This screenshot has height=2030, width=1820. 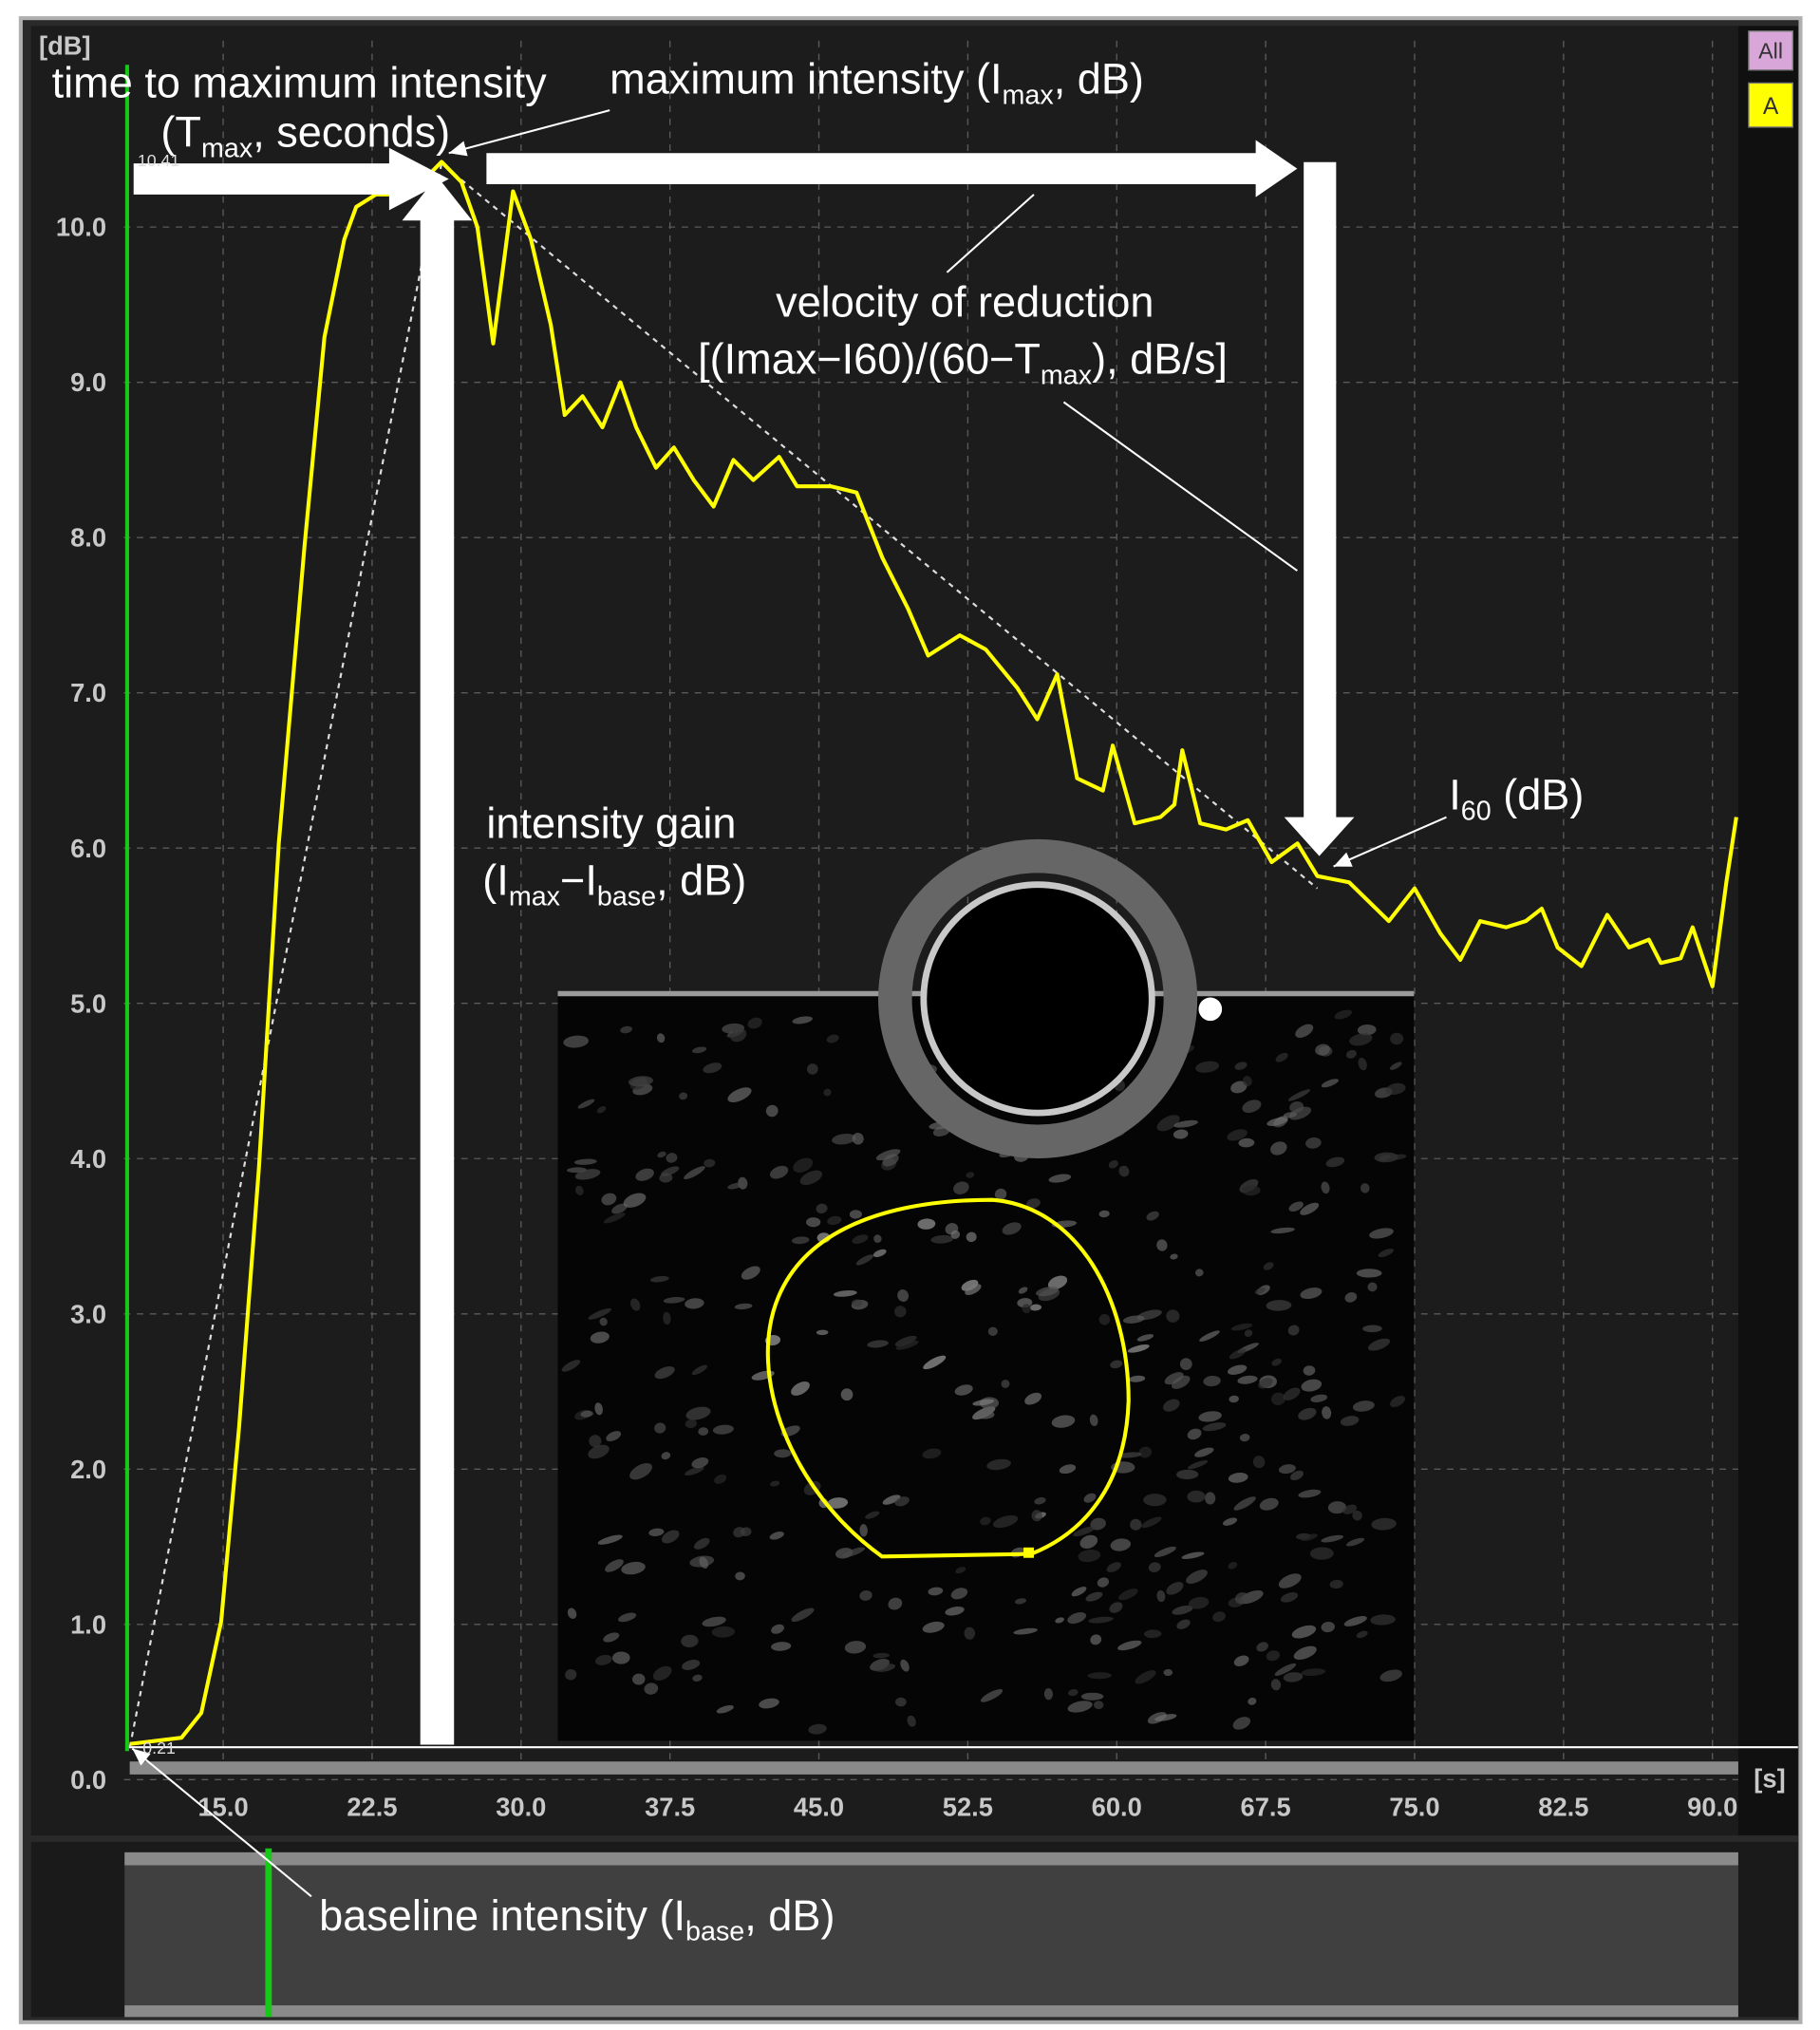 What do you see at coordinates (88, 1780) in the screenshot?
I see `y-tick-label: 0.0` at bounding box center [88, 1780].